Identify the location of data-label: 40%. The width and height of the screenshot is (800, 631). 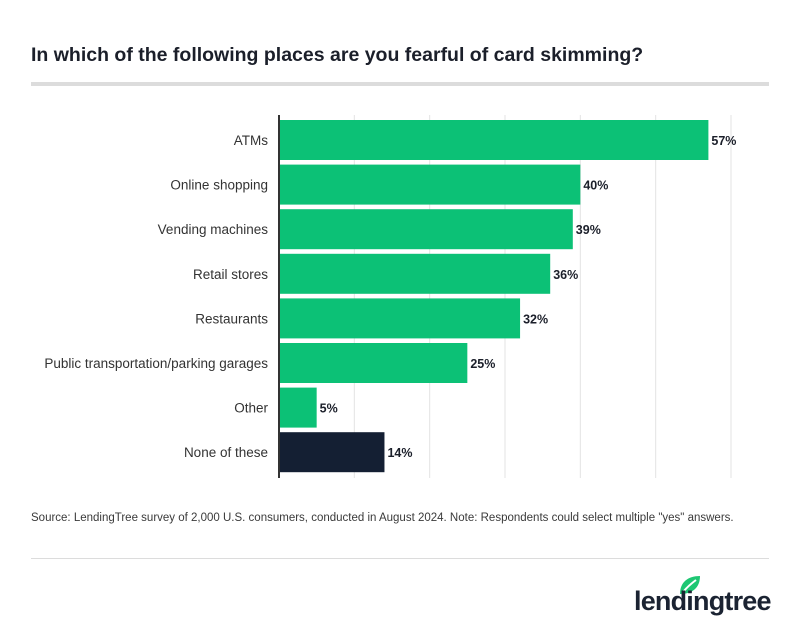
(595, 186).